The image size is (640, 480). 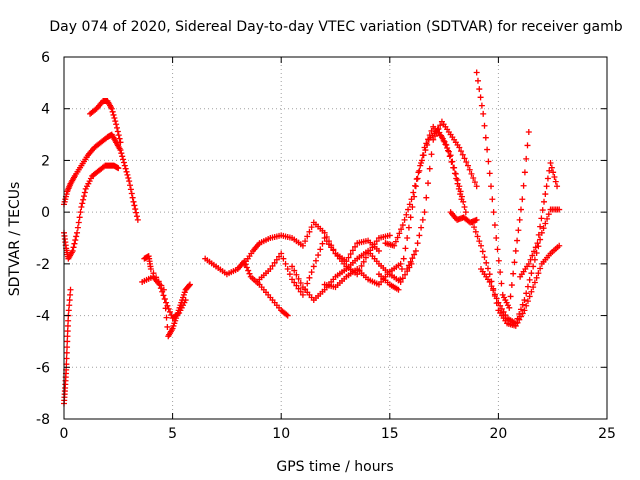 What do you see at coordinates (172, 434) in the screenshot?
I see `x-tick-label: 5` at bounding box center [172, 434].